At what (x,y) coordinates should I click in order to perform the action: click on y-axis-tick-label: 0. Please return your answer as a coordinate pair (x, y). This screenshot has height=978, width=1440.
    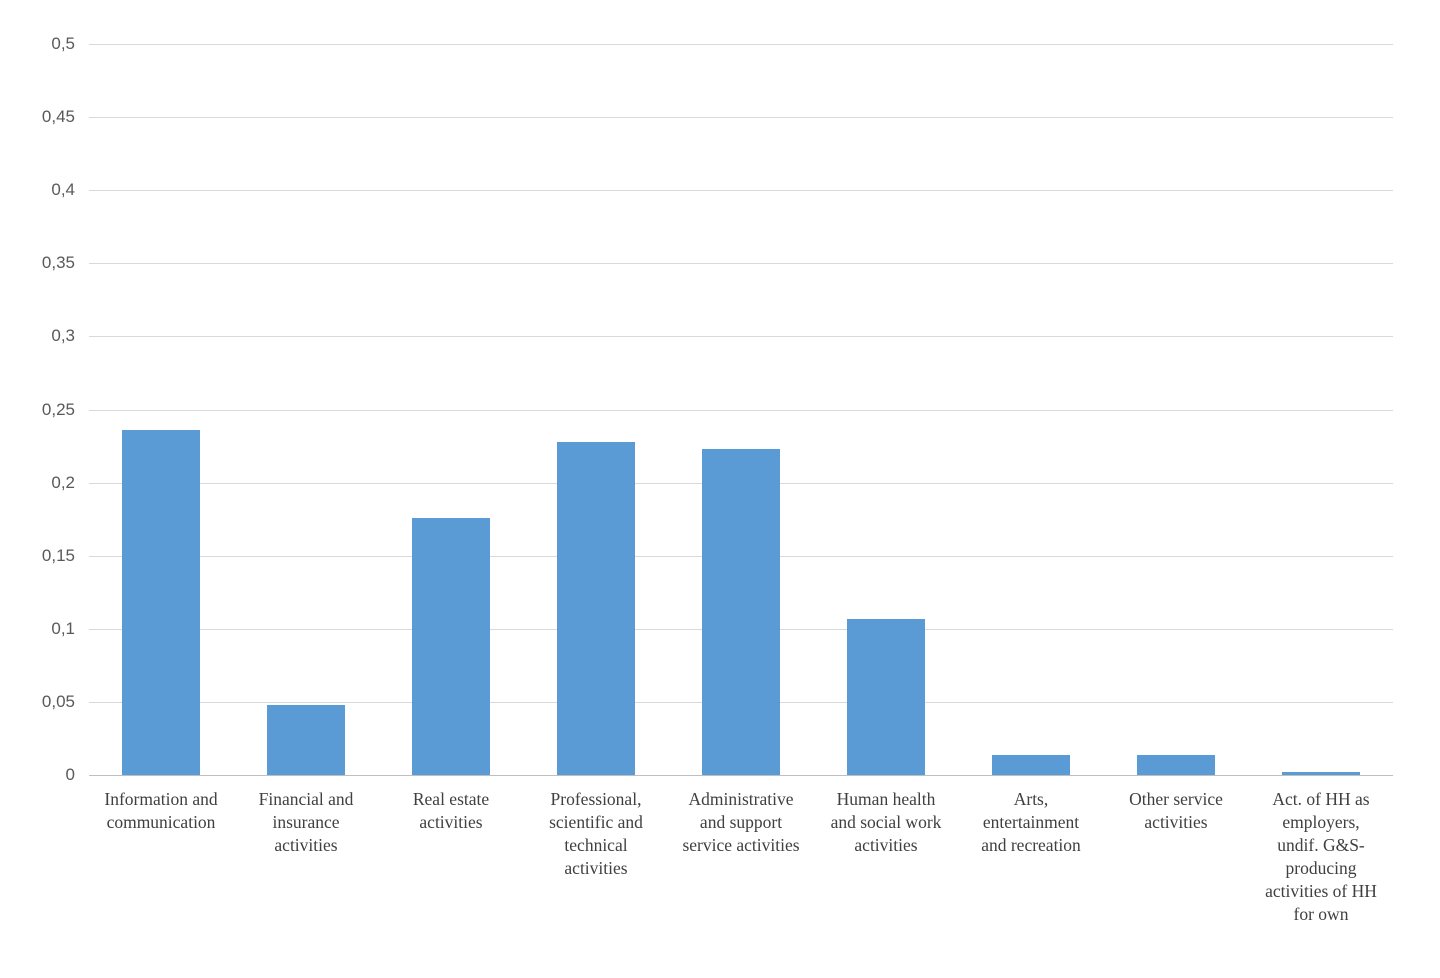
    Looking at the image, I should click on (70, 774).